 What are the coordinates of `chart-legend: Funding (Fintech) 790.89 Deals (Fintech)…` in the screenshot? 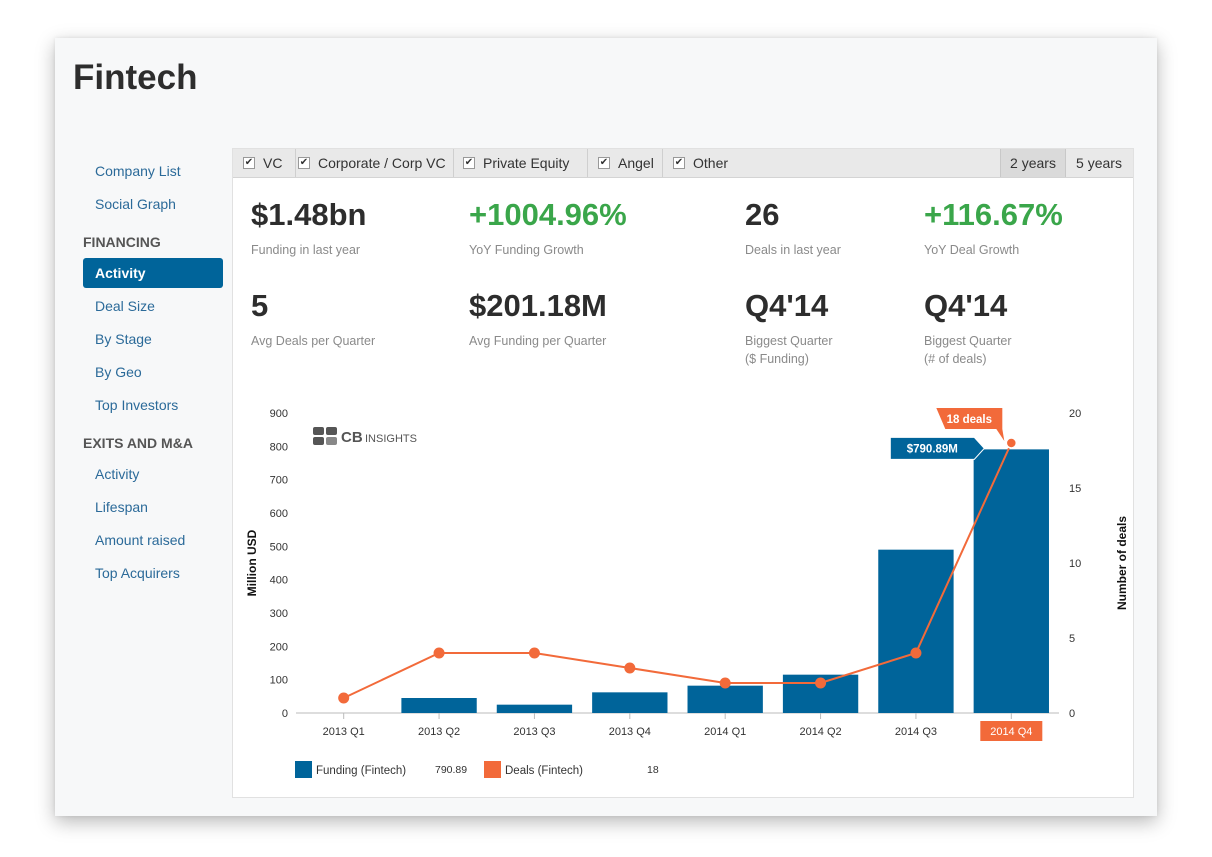 It's located at (477, 769).